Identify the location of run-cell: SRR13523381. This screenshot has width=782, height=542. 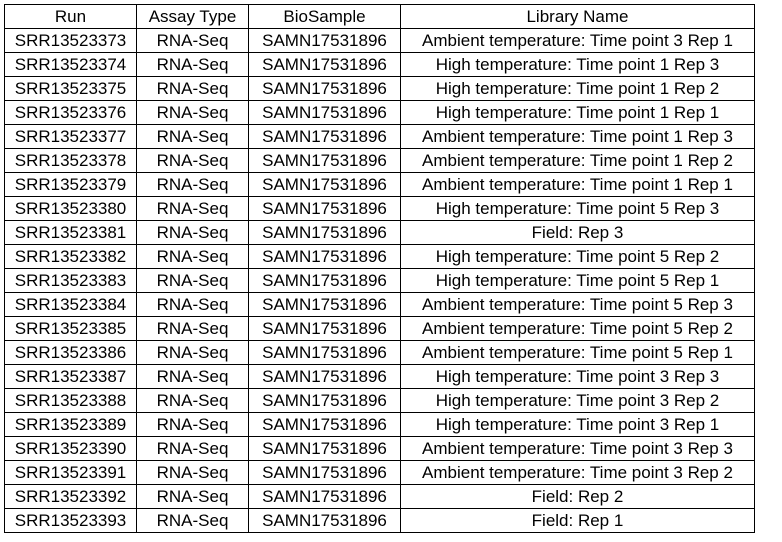
(70, 232).